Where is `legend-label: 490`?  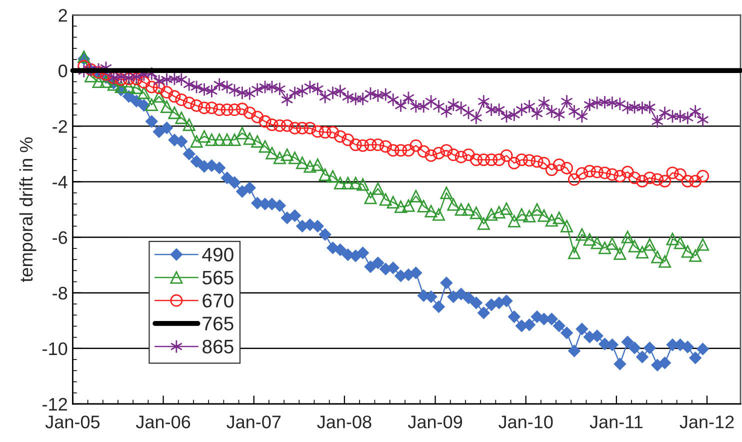 legend-label: 490 is located at coordinates (218, 255).